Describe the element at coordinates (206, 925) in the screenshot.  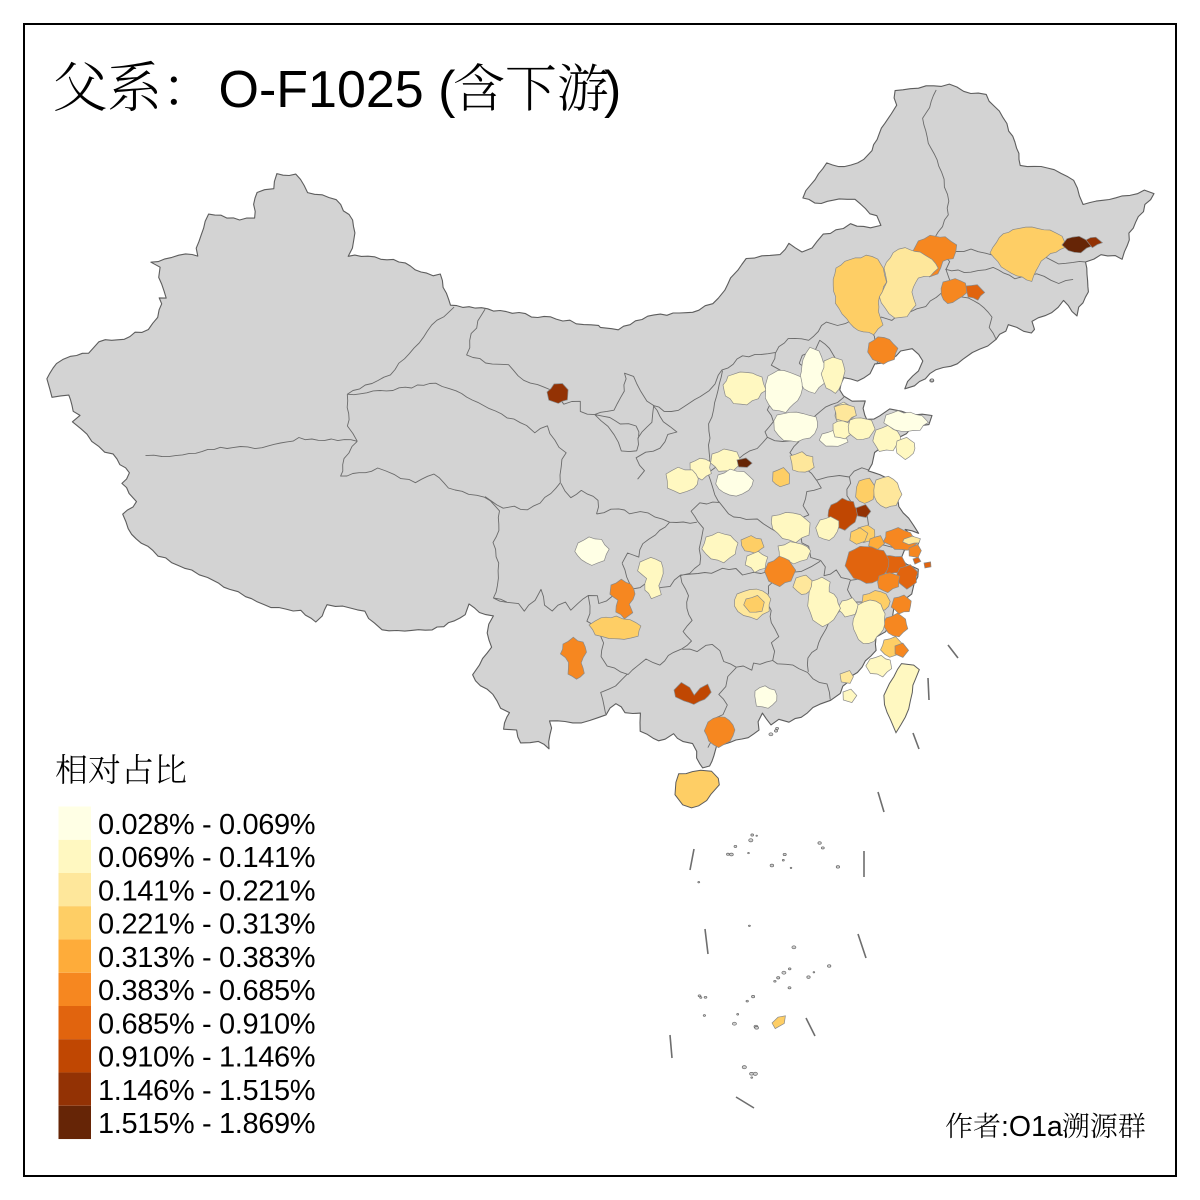
I see `svg-text: 0.221% - 0.313%` at that location.